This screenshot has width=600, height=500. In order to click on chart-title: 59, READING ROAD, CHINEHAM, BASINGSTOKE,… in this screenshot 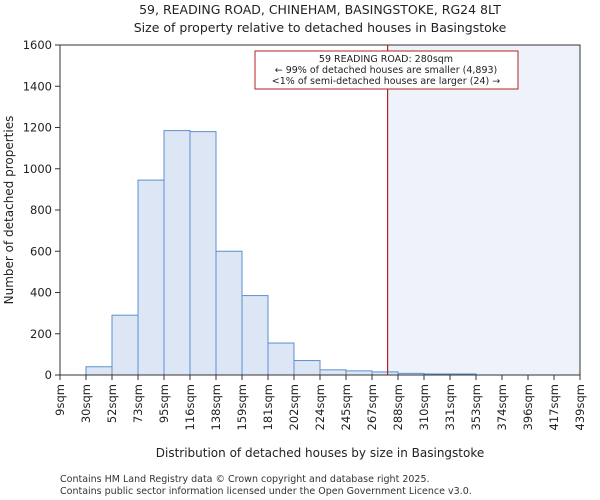, I will do `click(320, 9)`.